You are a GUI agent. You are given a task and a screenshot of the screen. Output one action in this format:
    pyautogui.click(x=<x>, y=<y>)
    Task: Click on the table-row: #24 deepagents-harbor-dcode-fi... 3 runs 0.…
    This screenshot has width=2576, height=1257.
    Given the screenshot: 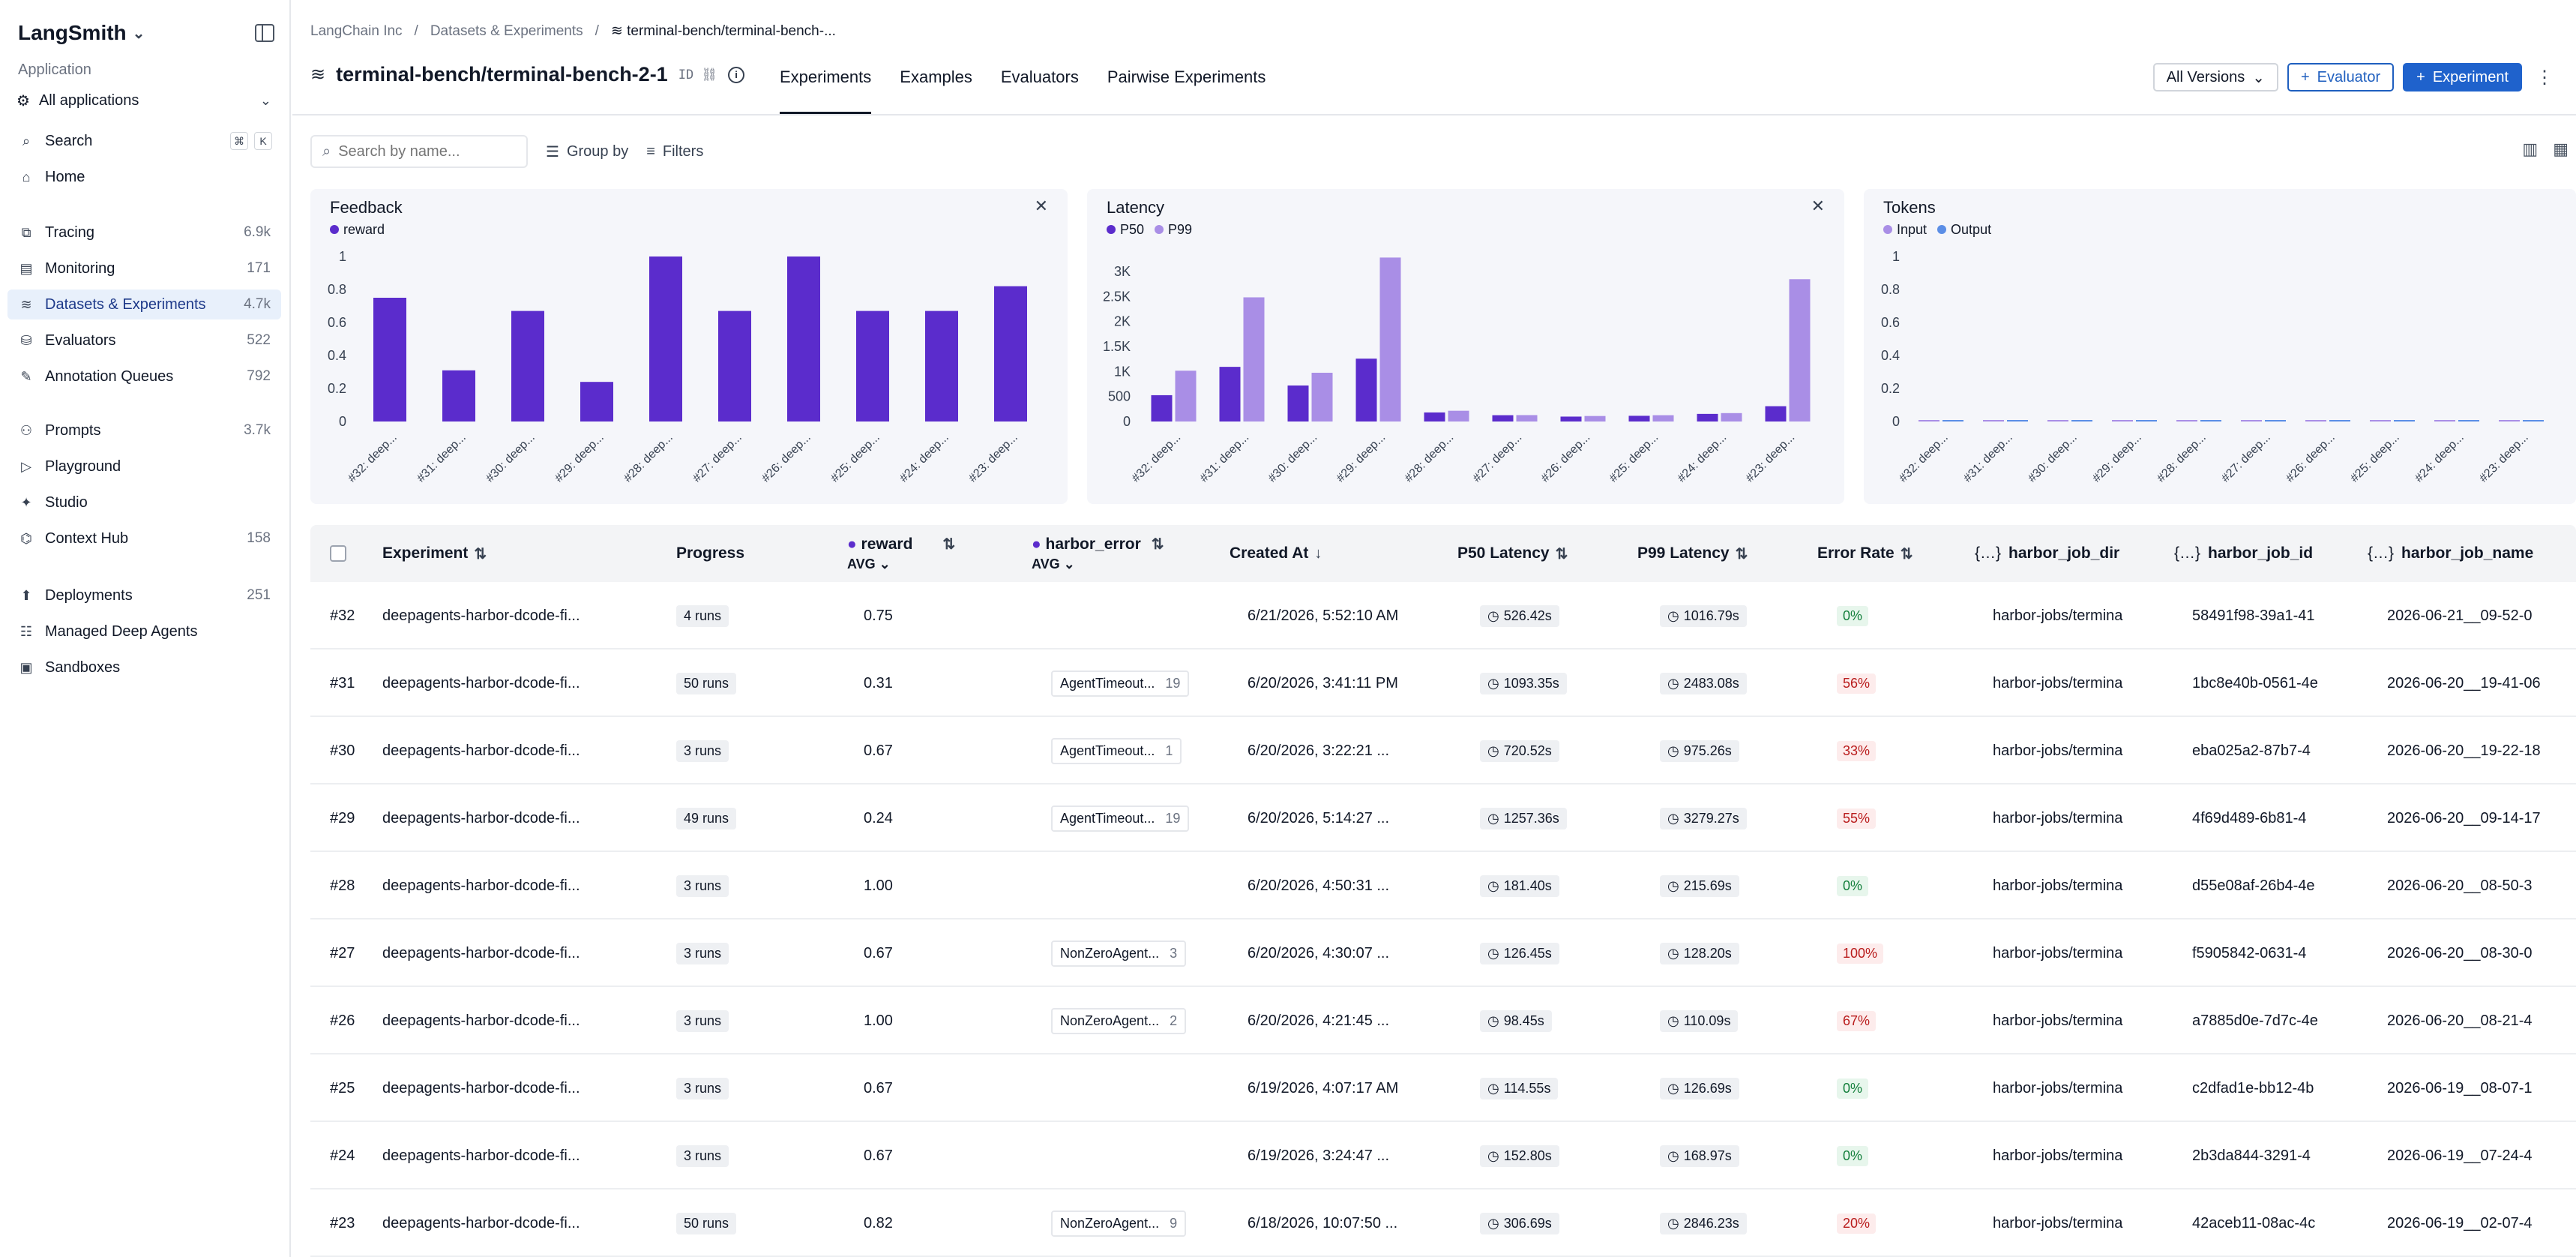 What is the action you would take?
    pyautogui.click(x=1443, y=1156)
    